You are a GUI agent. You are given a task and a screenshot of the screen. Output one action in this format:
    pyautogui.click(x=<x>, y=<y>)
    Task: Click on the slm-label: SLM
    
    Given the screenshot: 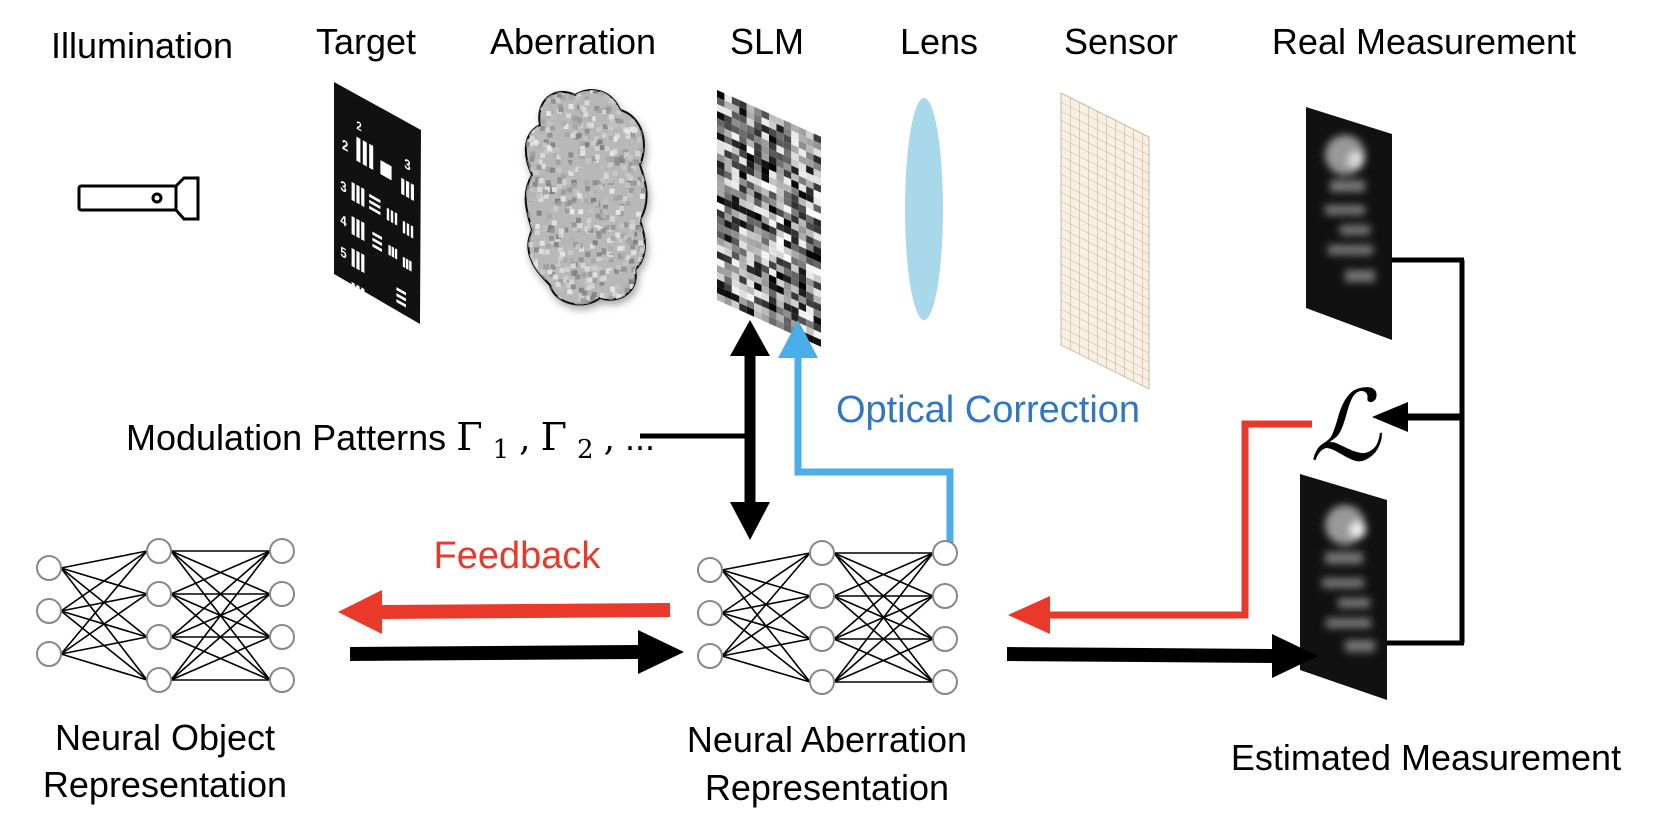 What is the action you would take?
    pyautogui.click(x=767, y=41)
    